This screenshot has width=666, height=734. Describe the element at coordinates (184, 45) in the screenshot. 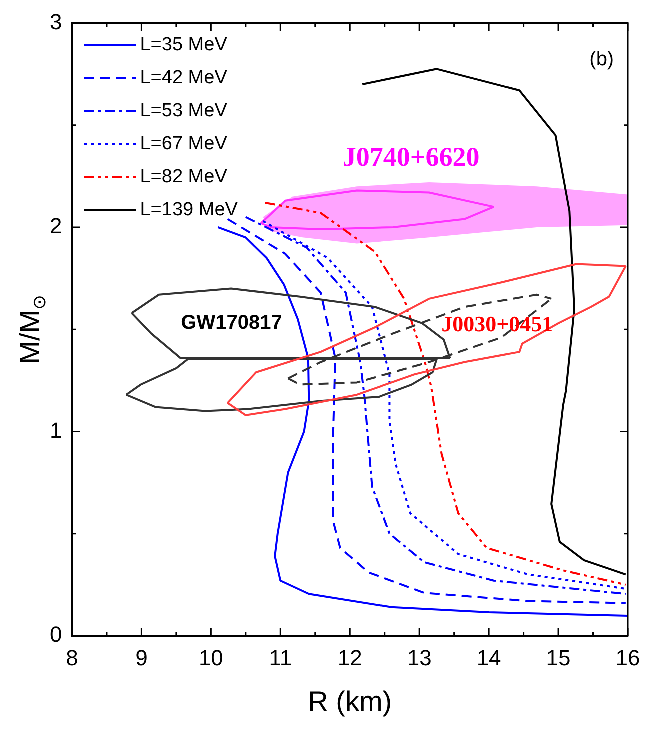

I see `legend-label: L=35 MeV` at that location.